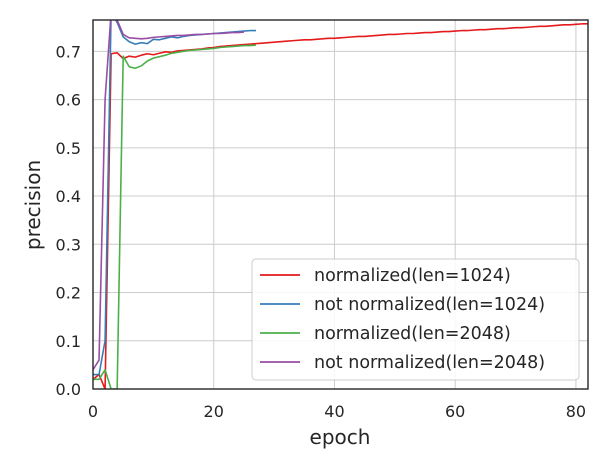 The height and width of the screenshot is (470, 609). I want to click on x-tick-label: 40, so click(334, 411).